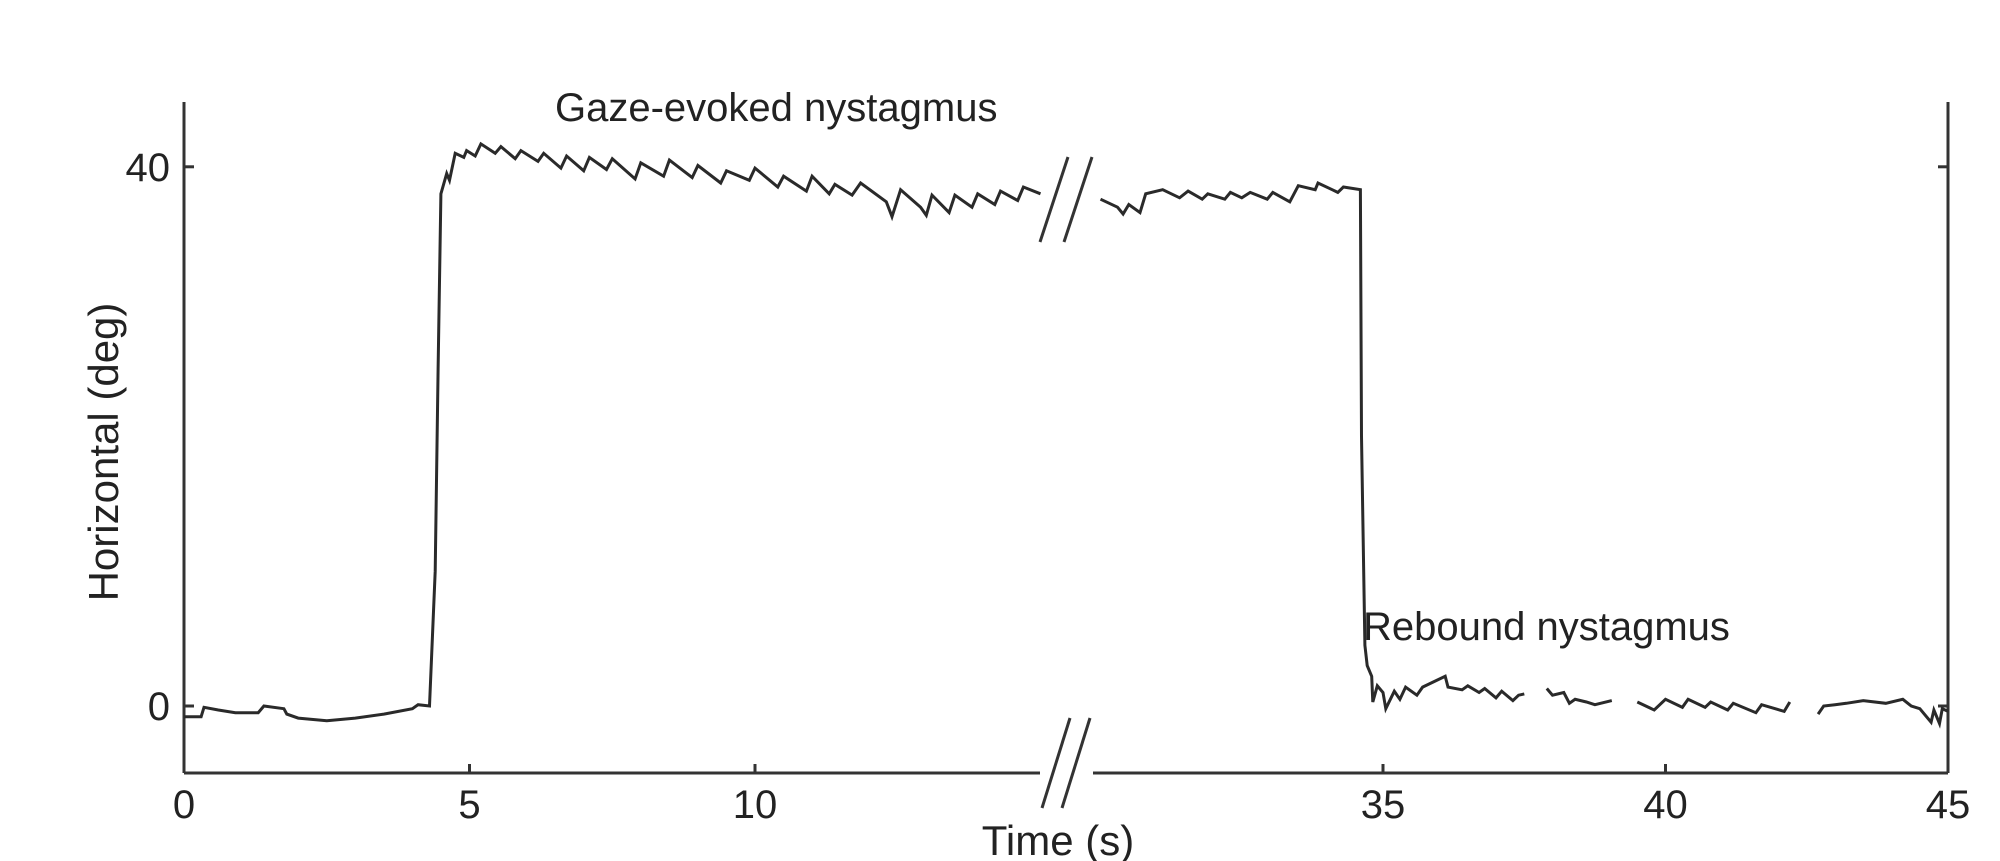  I want to click on axis-break-top, so click(1066, 199).